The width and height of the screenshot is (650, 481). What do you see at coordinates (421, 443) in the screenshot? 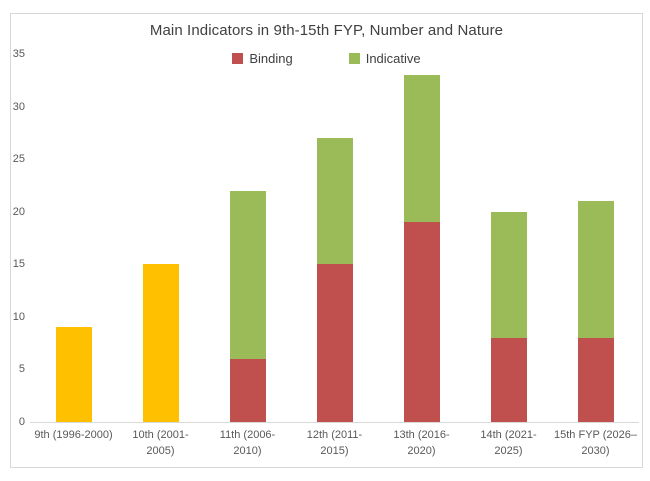
I see `x-tick-label: 13th (2016-2020)` at bounding box center [421, 443].